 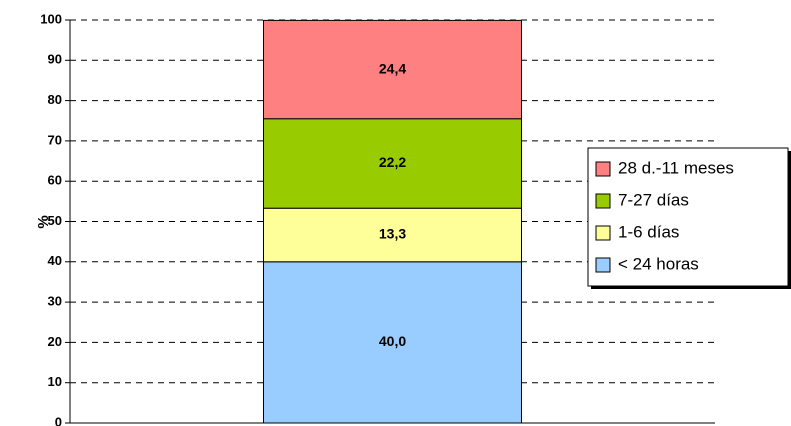 I want to click on bar-segment, so click(x=392, y=69).